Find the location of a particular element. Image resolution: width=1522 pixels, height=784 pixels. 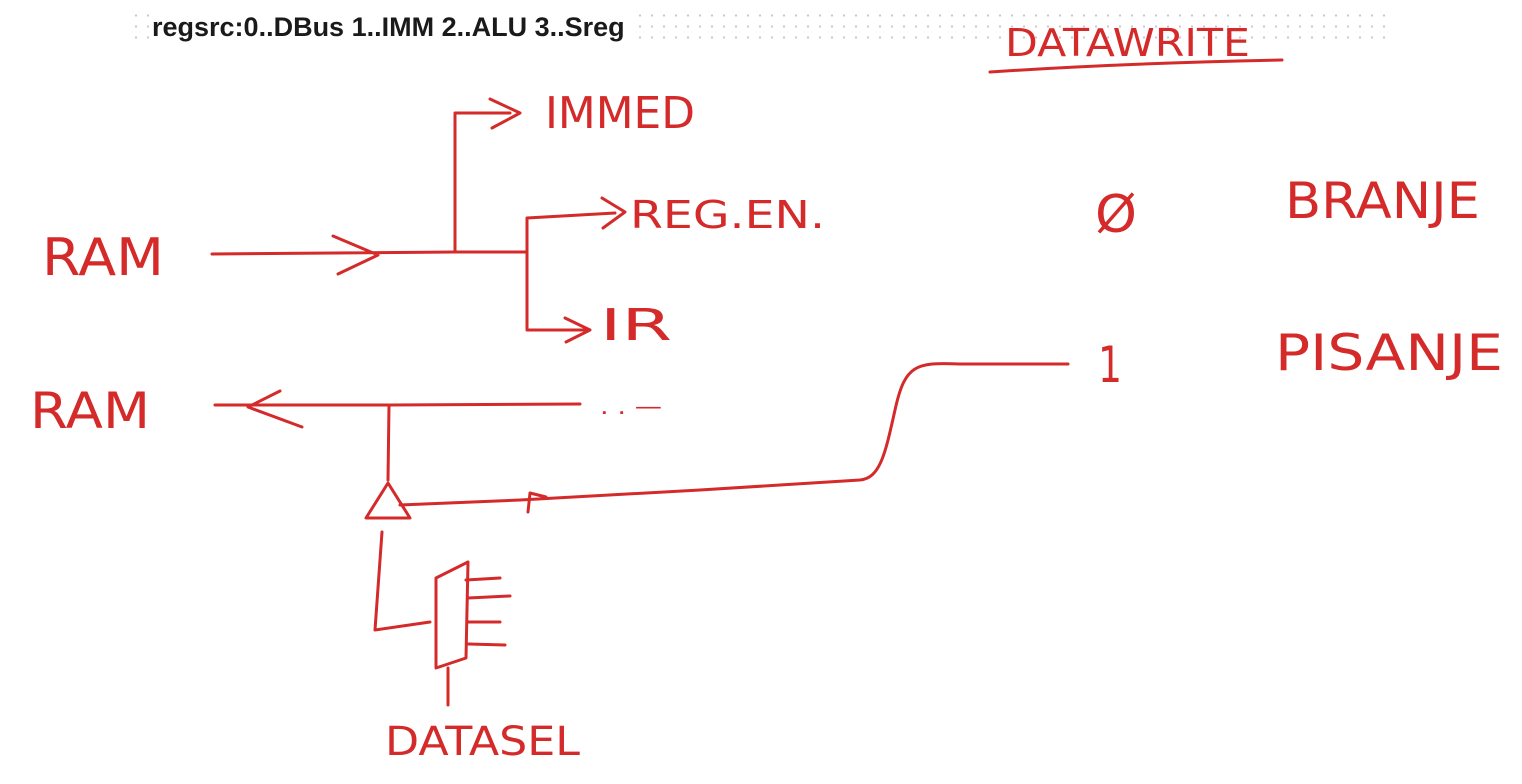

header-note: regsrc:0..DBus 1..IMM 2..ALU 3..Sreg is located at coordinates (390, 27).